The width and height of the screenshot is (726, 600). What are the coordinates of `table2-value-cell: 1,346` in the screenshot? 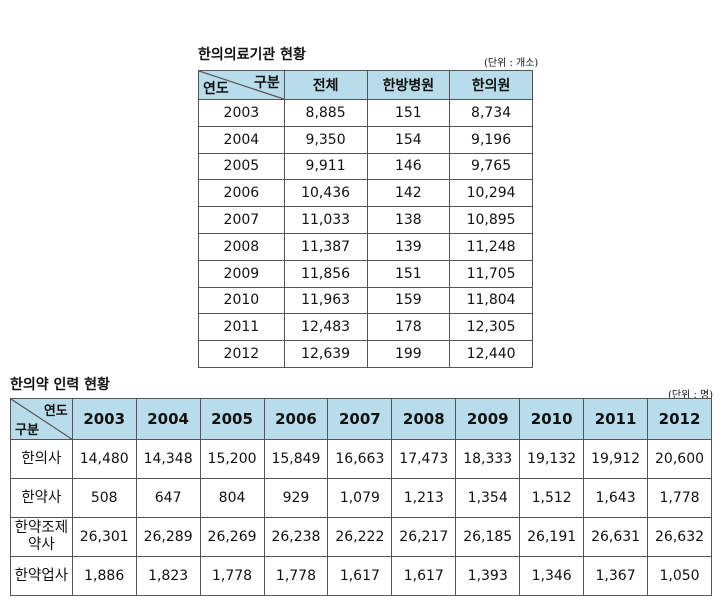 It's located at (552, 576).